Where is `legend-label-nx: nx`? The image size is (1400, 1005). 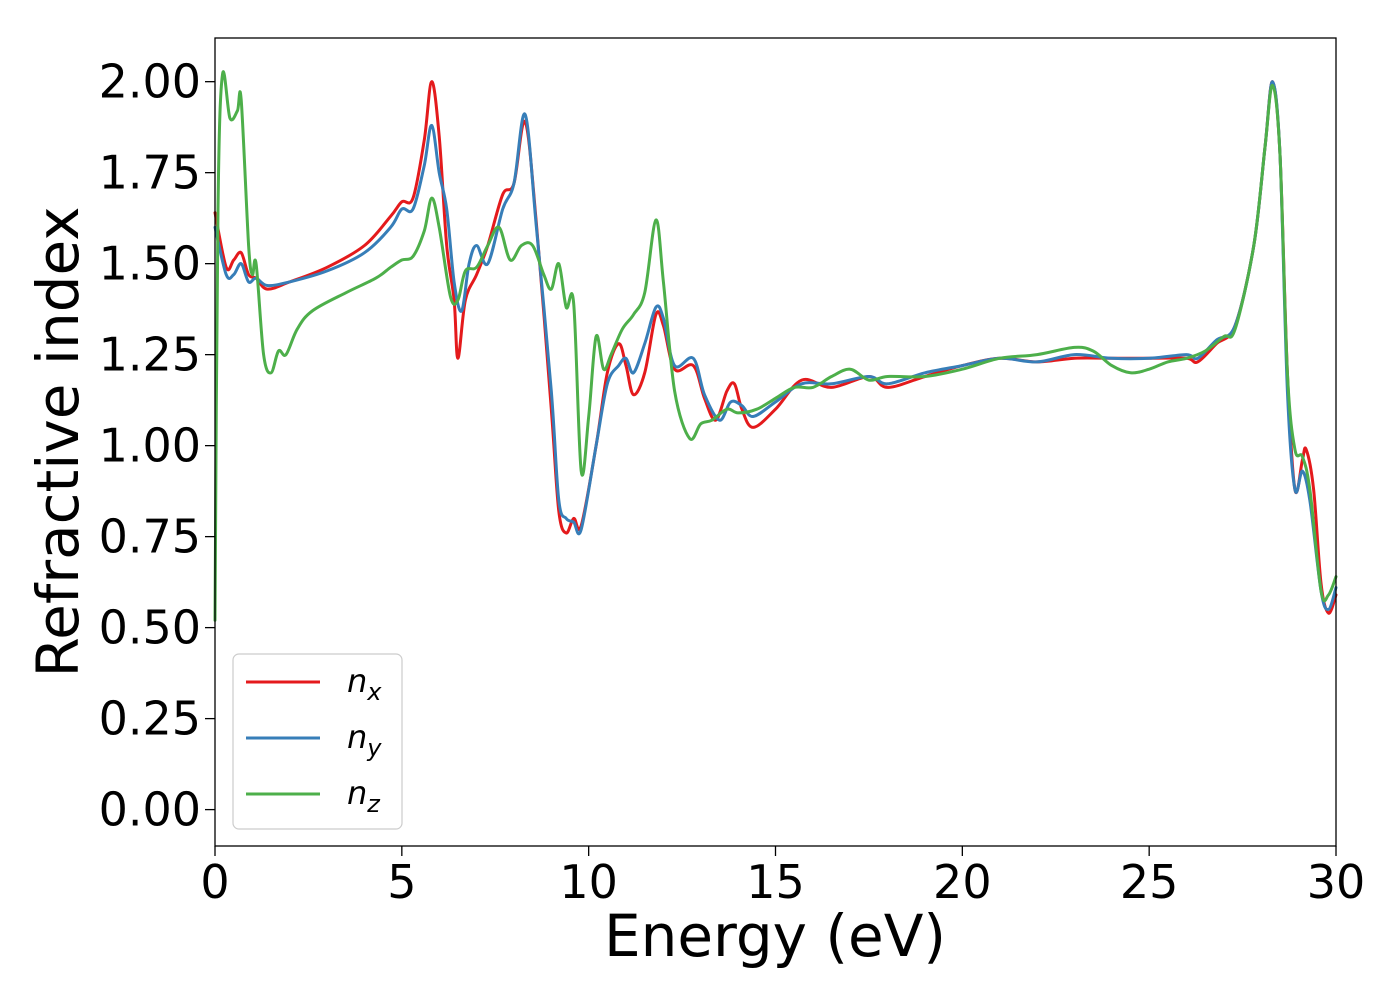
legend-label-nx: nx is located at coordinates (364, 684).